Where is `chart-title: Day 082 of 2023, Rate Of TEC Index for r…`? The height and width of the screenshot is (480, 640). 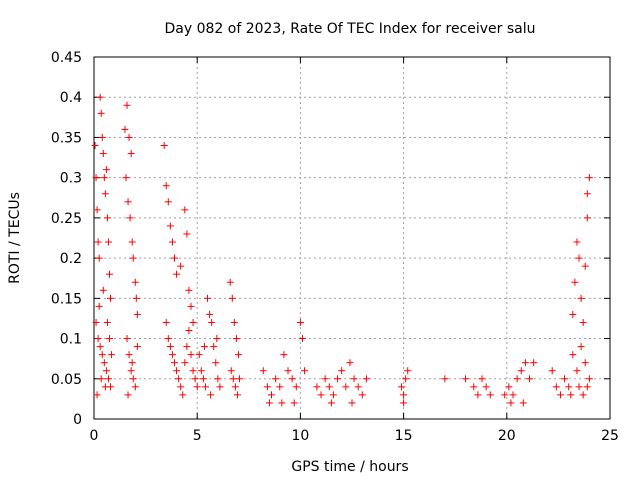 chart-title: Day 082 of 2023, Rate Of TEC Index for r… is located at coordinates (349, 29).